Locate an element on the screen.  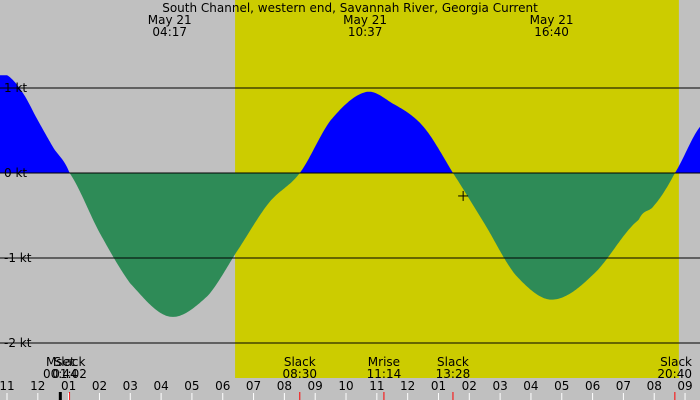
x-tick-label: 10 is located at coordinates (345, 386).